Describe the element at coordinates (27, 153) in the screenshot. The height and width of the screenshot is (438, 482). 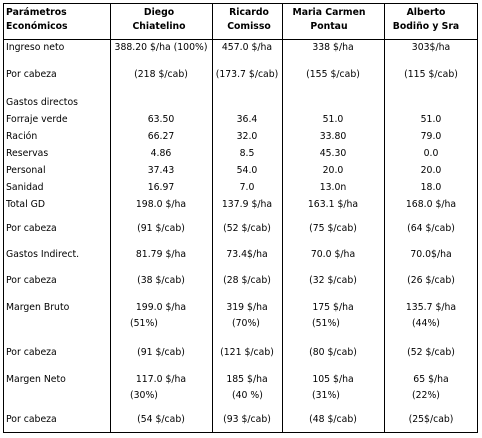
I see `row-label: Reservas` at that location.